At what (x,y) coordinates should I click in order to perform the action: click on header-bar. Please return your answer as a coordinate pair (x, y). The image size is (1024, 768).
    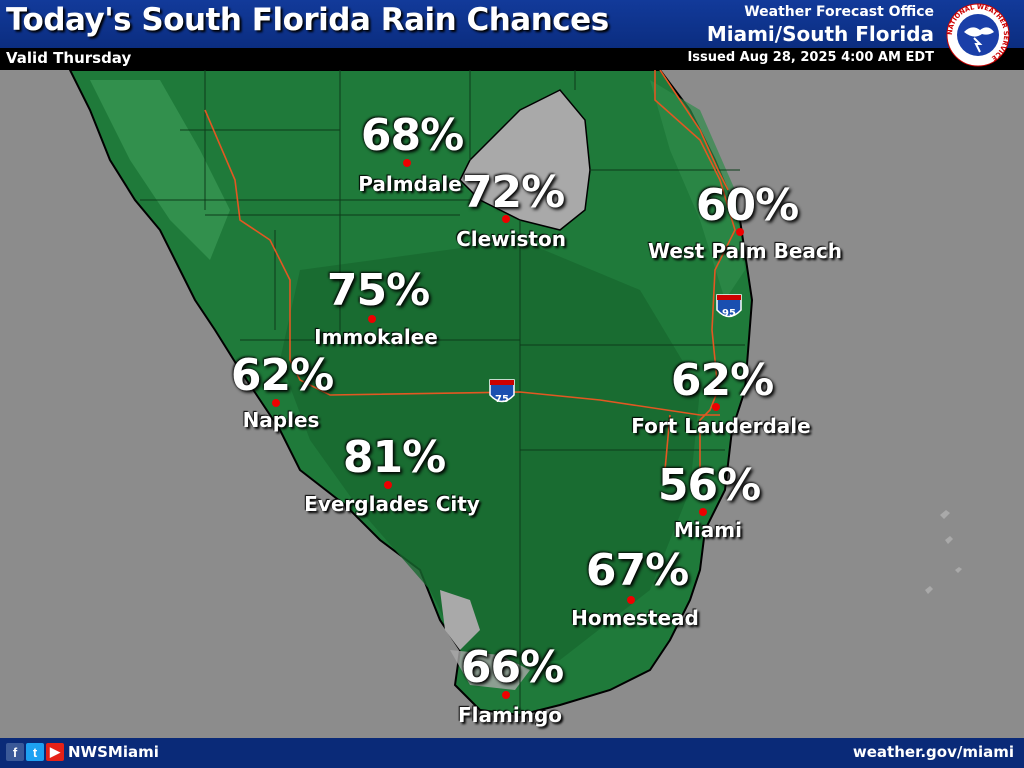
    Looking at the image, I should click on (512, 35).